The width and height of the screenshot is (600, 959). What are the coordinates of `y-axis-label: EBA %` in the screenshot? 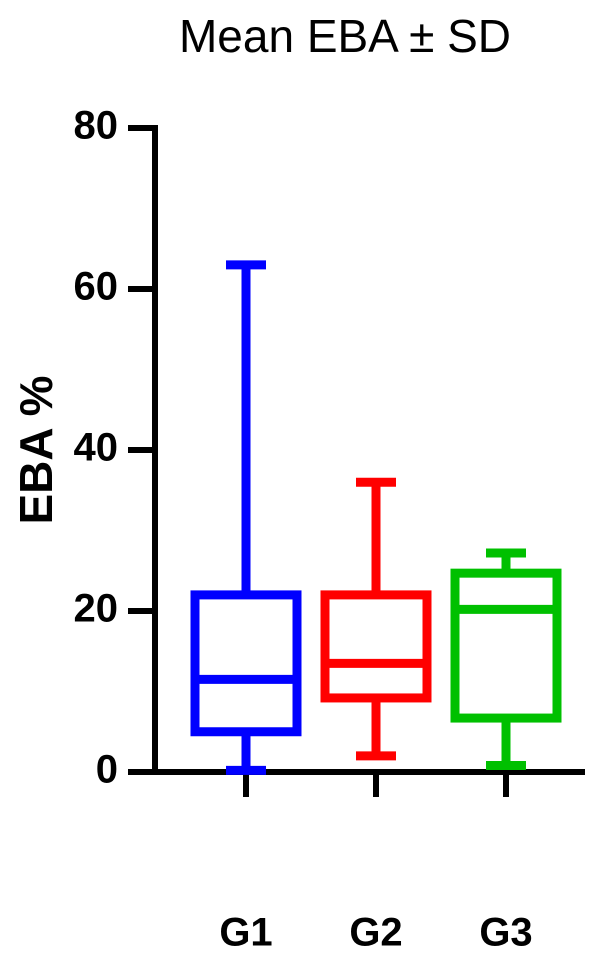 It's located at (36, 449).